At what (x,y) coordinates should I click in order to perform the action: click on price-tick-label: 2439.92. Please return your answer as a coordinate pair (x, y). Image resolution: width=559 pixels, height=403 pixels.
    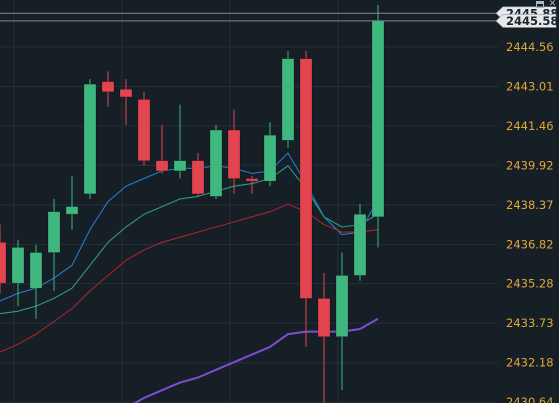
    Looking at the image, I should click on (530, 165).